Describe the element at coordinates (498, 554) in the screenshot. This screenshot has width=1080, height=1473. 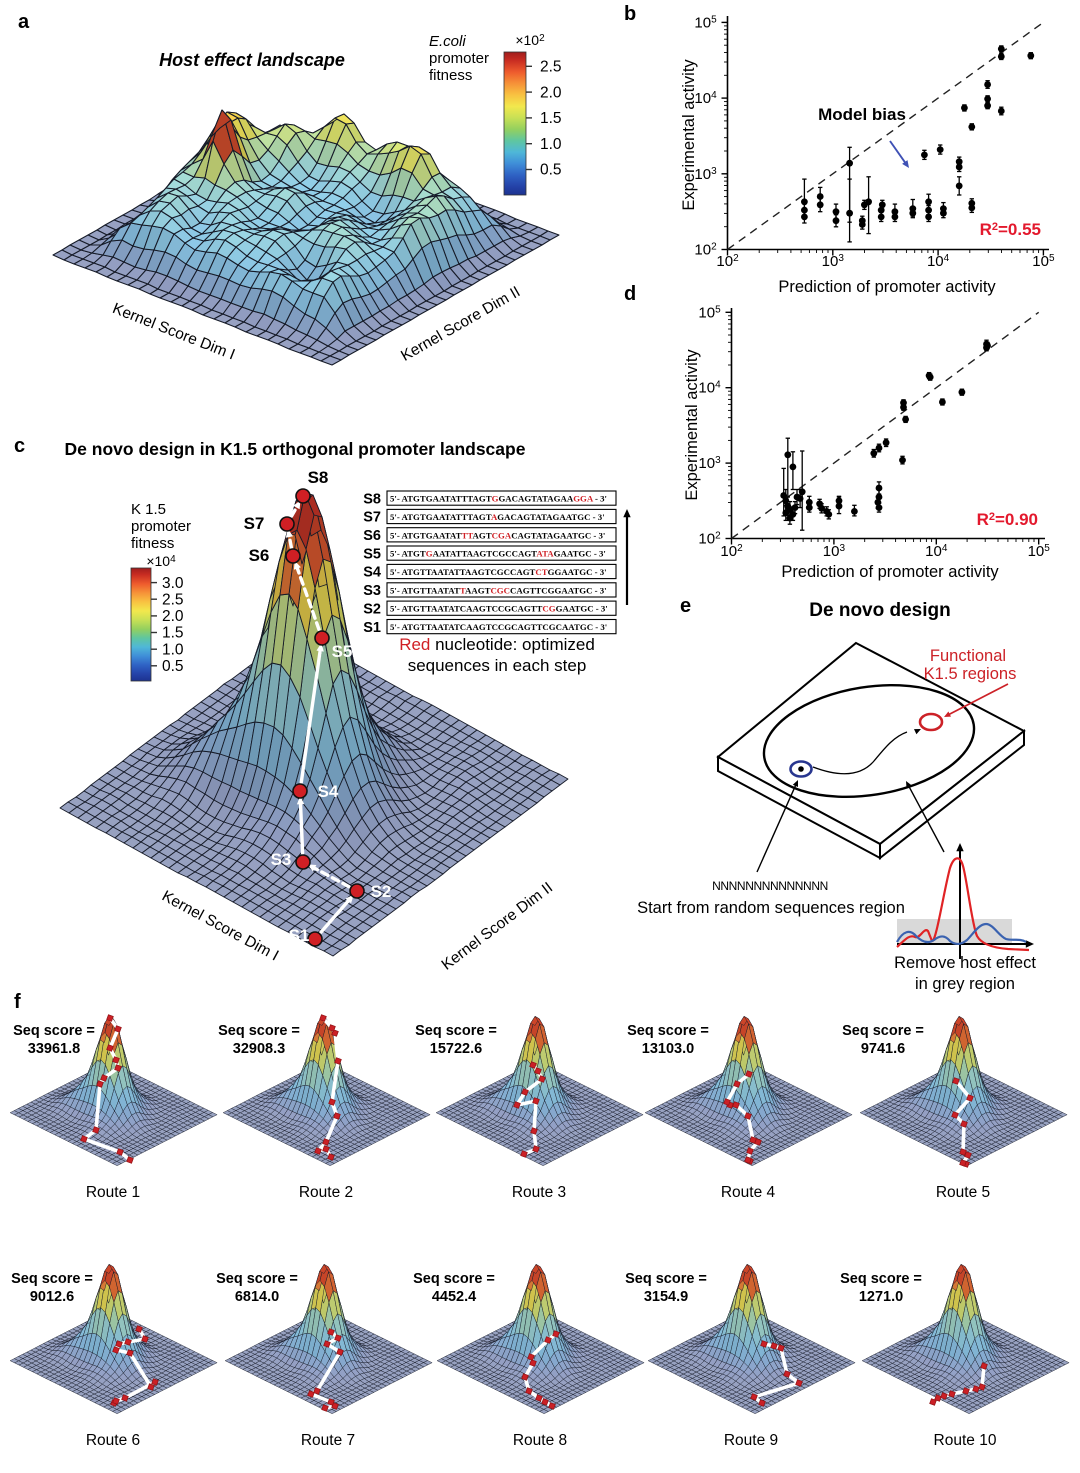
I see `svg-text:5'- ATGTGAATATTAAGTCGCCAGTATAG: 5'- ATGTGAATATTAAGTCGCCAGTATAGAATGC - 3'` at that location.